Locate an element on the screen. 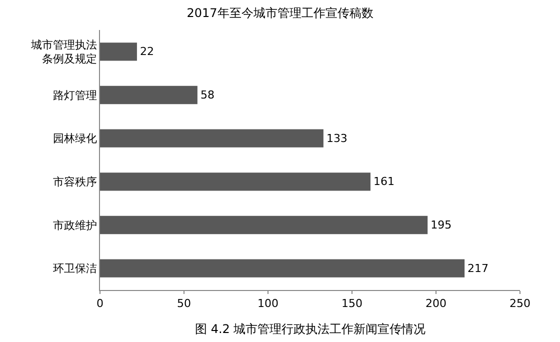 The image size is (560, 342). y-tick-label: 城市管理执法条例及规定 is located at coordinates (63, 52).